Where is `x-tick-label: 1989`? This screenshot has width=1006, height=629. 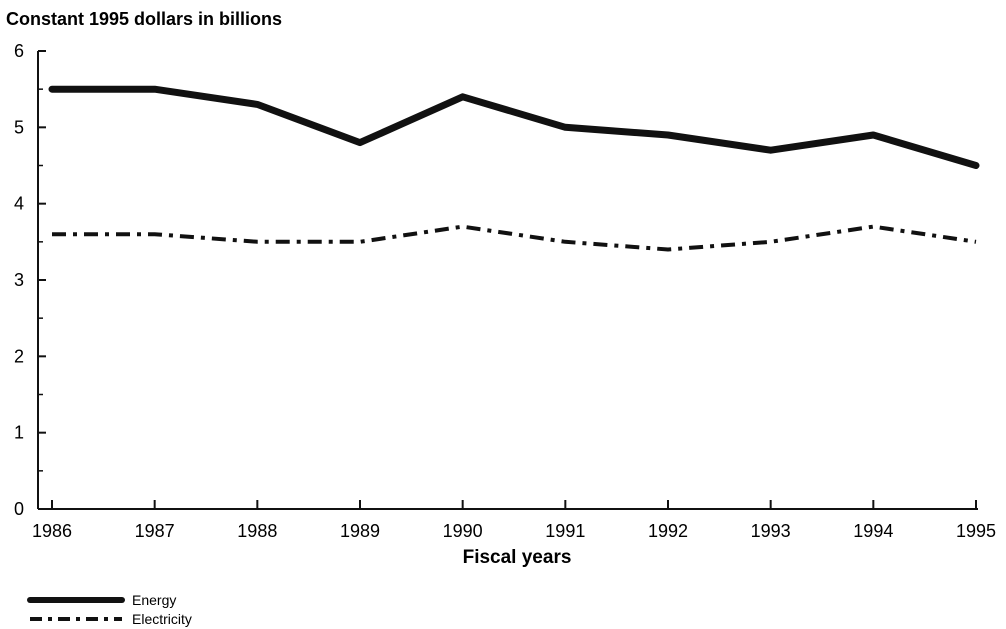 x-tick-label: 1989 is located at coordinates (360, 531).